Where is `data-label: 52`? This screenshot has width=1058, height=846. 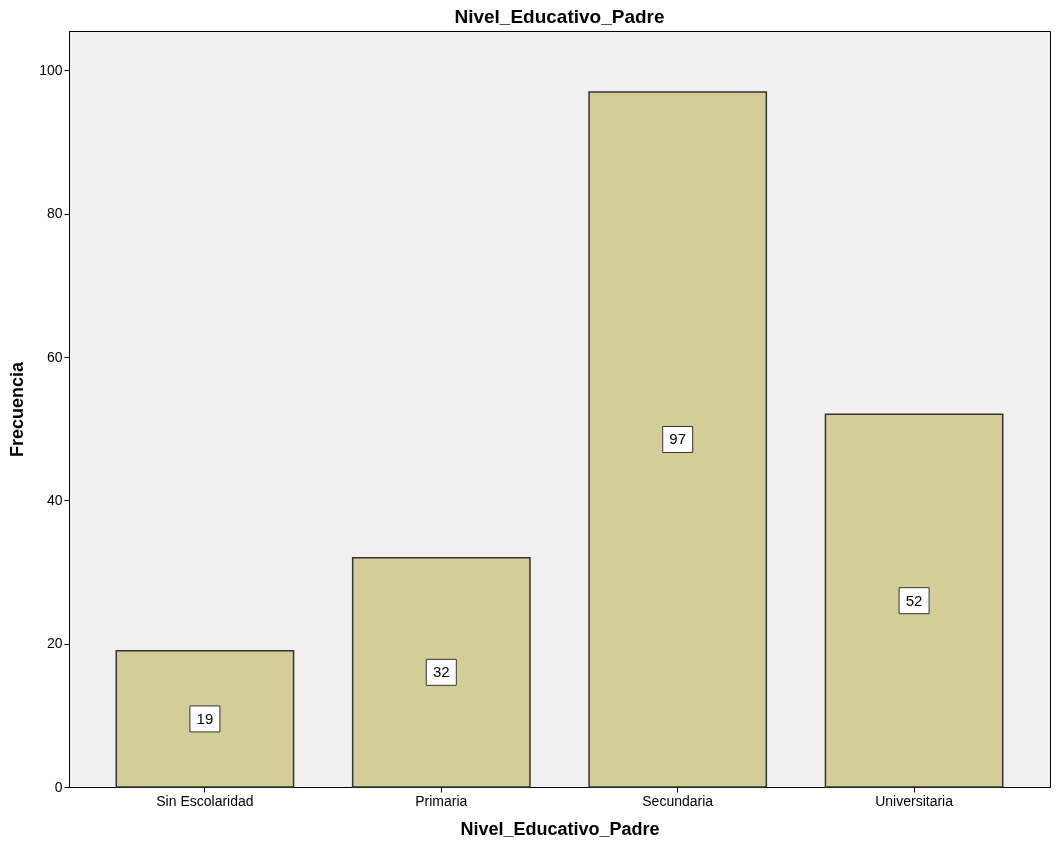
data-label: 52 is located at coordinates (914, 600).